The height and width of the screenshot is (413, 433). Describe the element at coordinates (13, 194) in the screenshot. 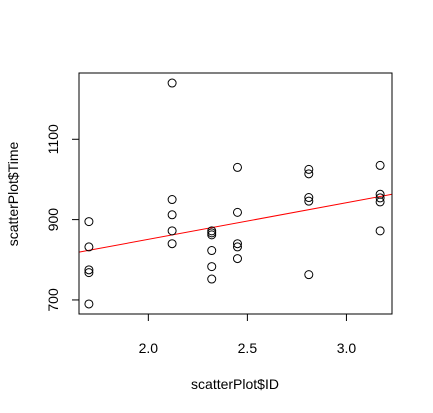

I see `y-axis-title: scatterPlot$Time` at that location.